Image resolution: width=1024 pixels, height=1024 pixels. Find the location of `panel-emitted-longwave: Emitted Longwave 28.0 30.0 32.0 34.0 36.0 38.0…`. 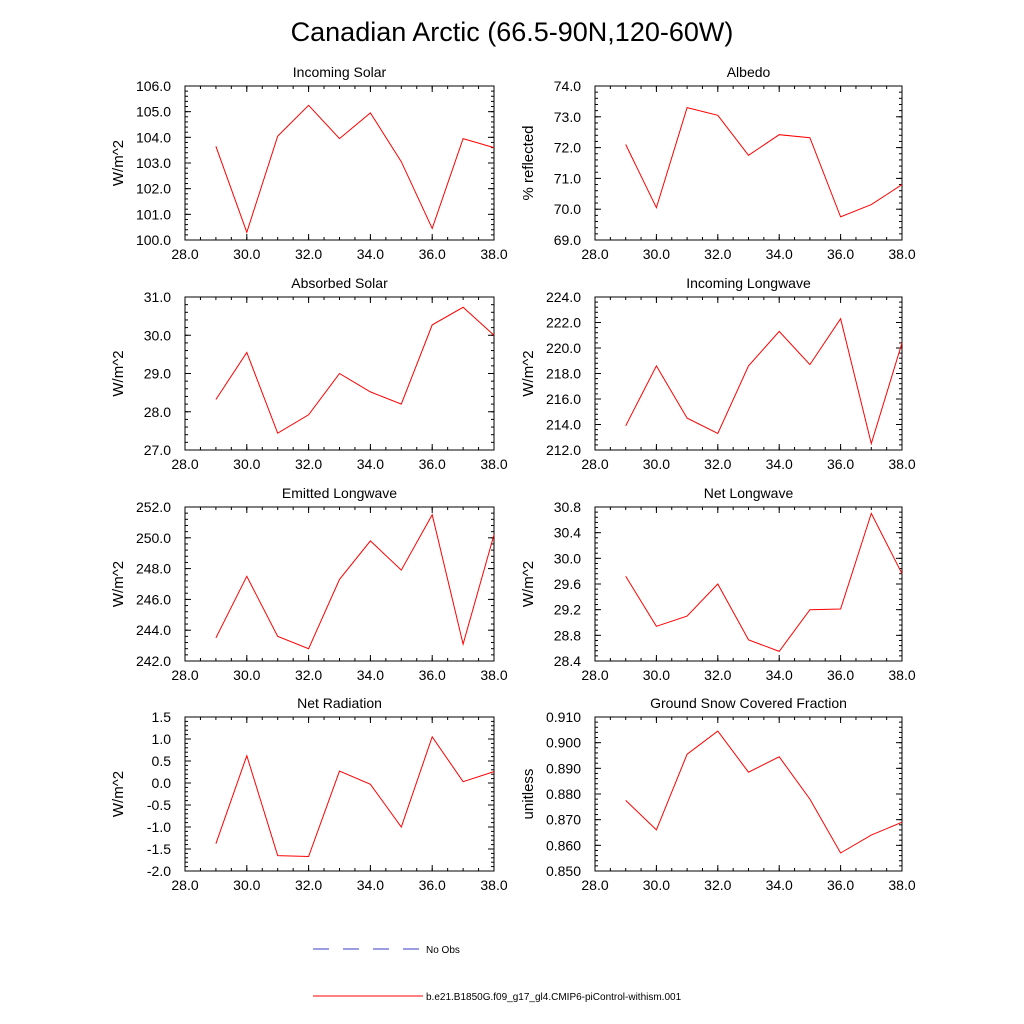

panel-emitted-longwave: Emitted Longwave 28.0 30.0 32.0 34.0 36.0 38.0… is located at coordinates (309, 584).